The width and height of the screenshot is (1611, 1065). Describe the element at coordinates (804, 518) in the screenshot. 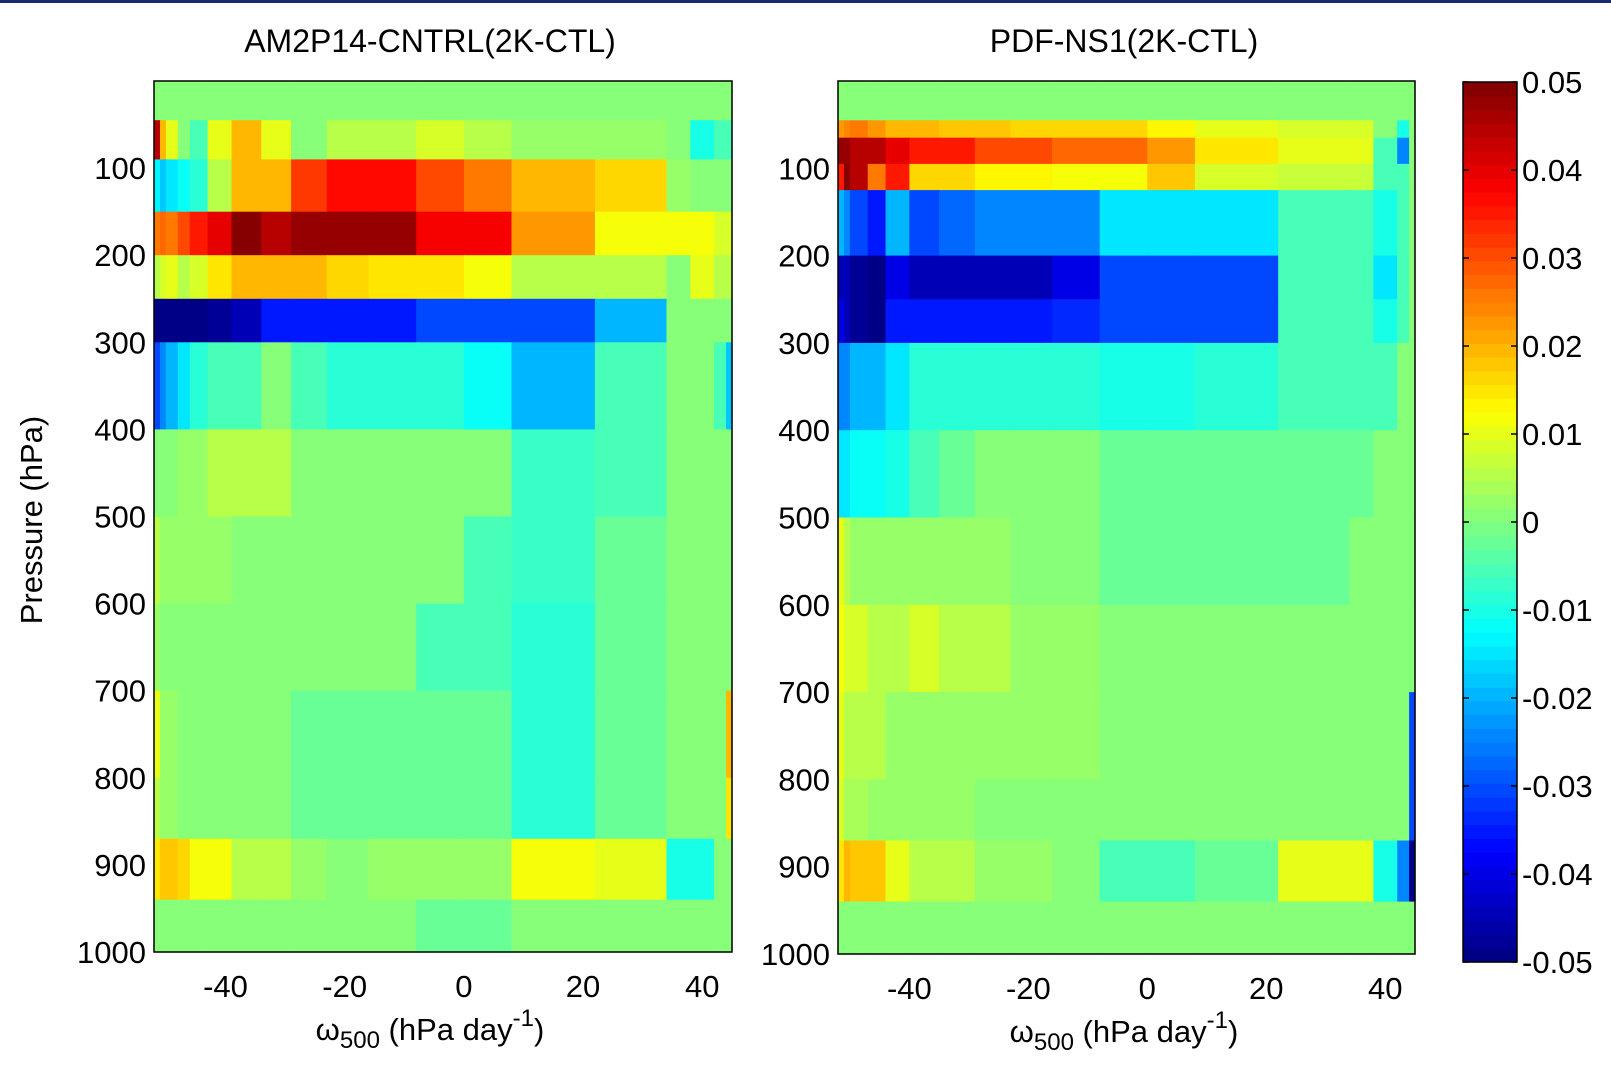

I see `y-tick-label: 500` at that location.